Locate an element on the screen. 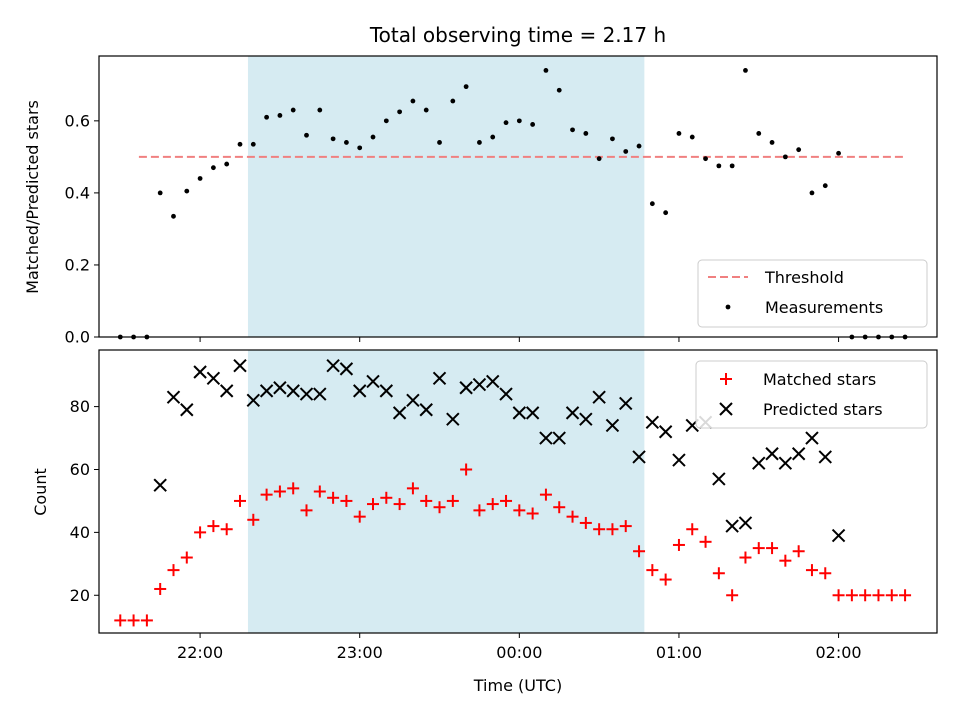 The height and width of the screenshot is (720, 960). top-y-tick-label: 0.6 is located at coordinates (77, 120).